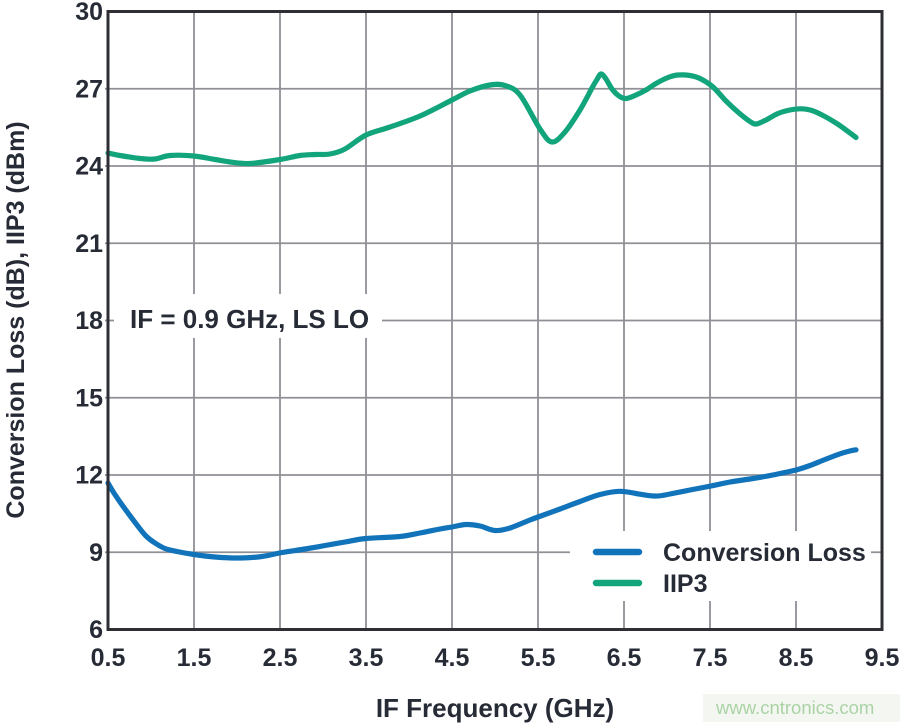  I want to click on svg-text: www.cntronics.com, so click(794, 707).